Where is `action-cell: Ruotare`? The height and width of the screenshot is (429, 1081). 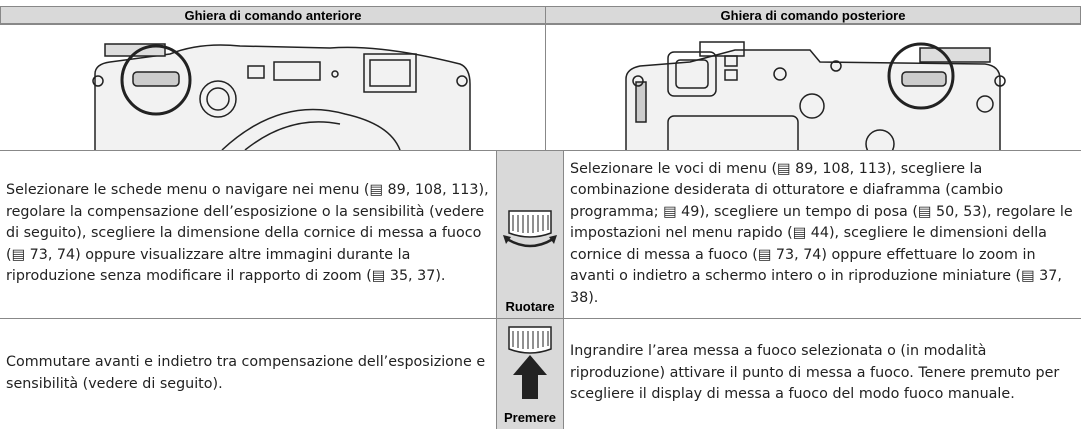 action-cell: Ruotare is located at coordinates (530, 234).